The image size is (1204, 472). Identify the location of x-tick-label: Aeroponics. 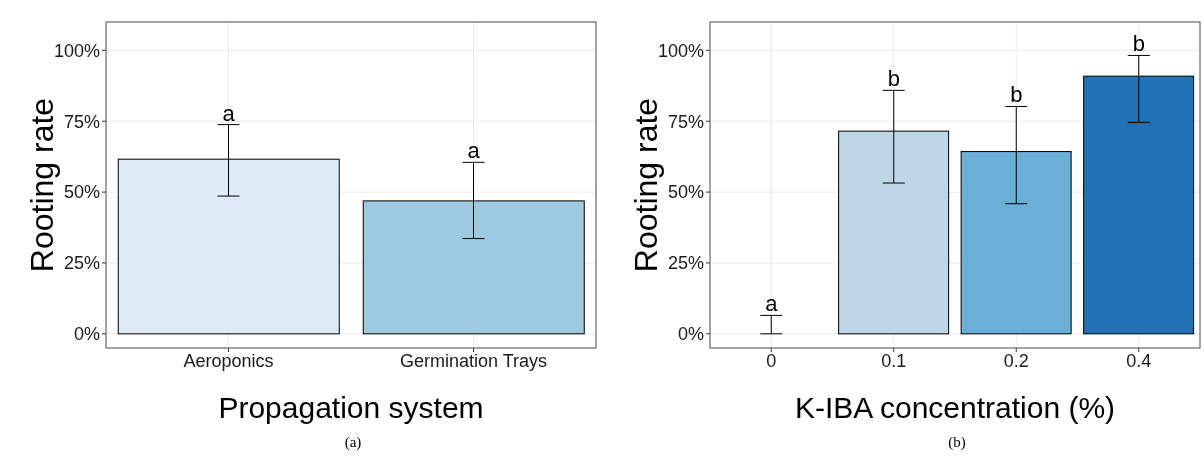
(228, 360).